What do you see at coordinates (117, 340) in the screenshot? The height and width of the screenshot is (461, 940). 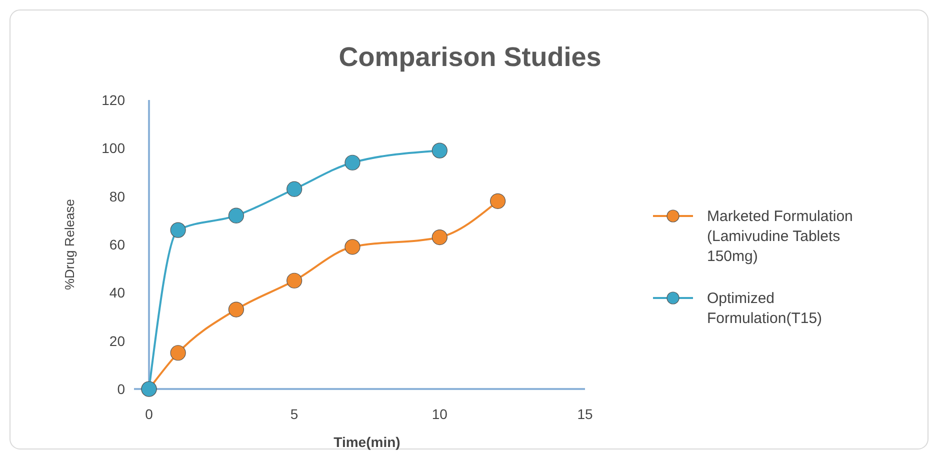 I see `y-tick-label: 20` at bounding box center [117, 340].